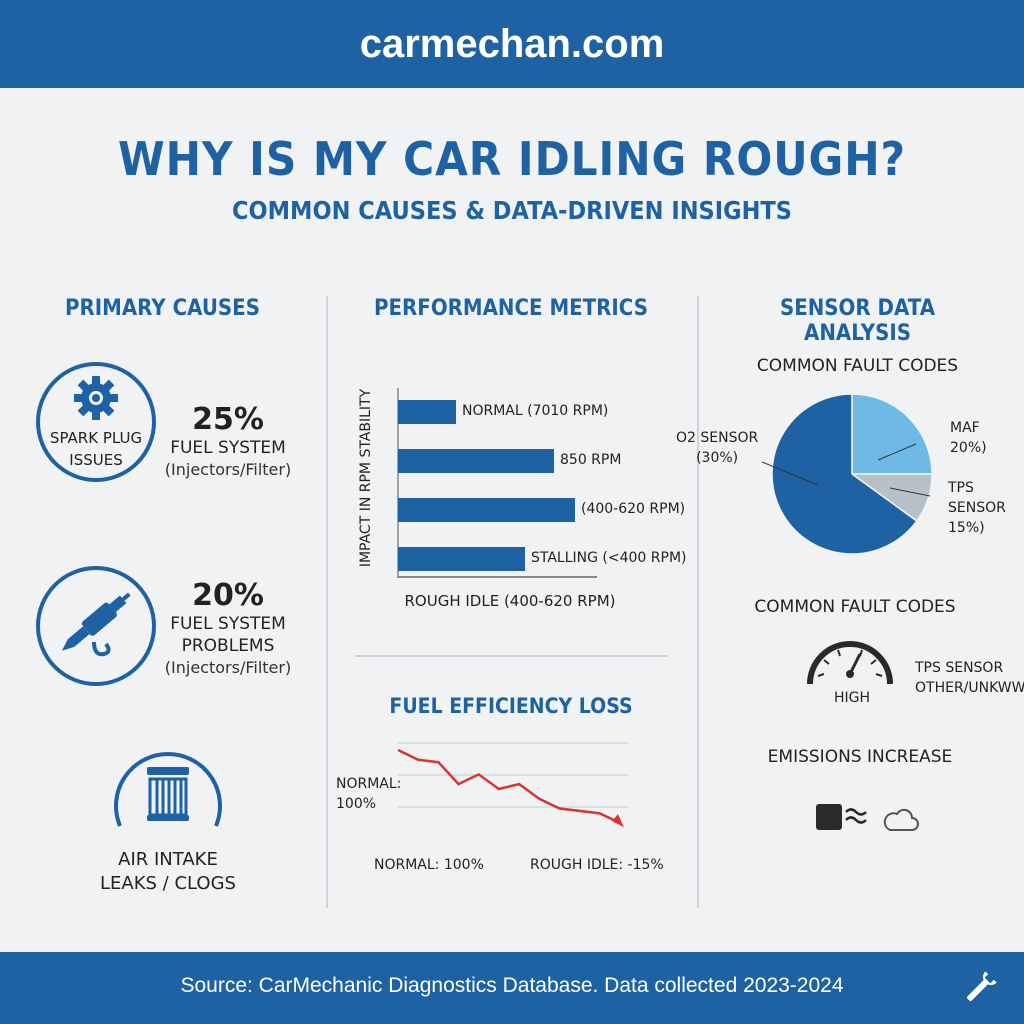 This screenshot has width=1024, height=1024. I want to click on o2-sensor-label-line2: (30%), so click(717, 458).